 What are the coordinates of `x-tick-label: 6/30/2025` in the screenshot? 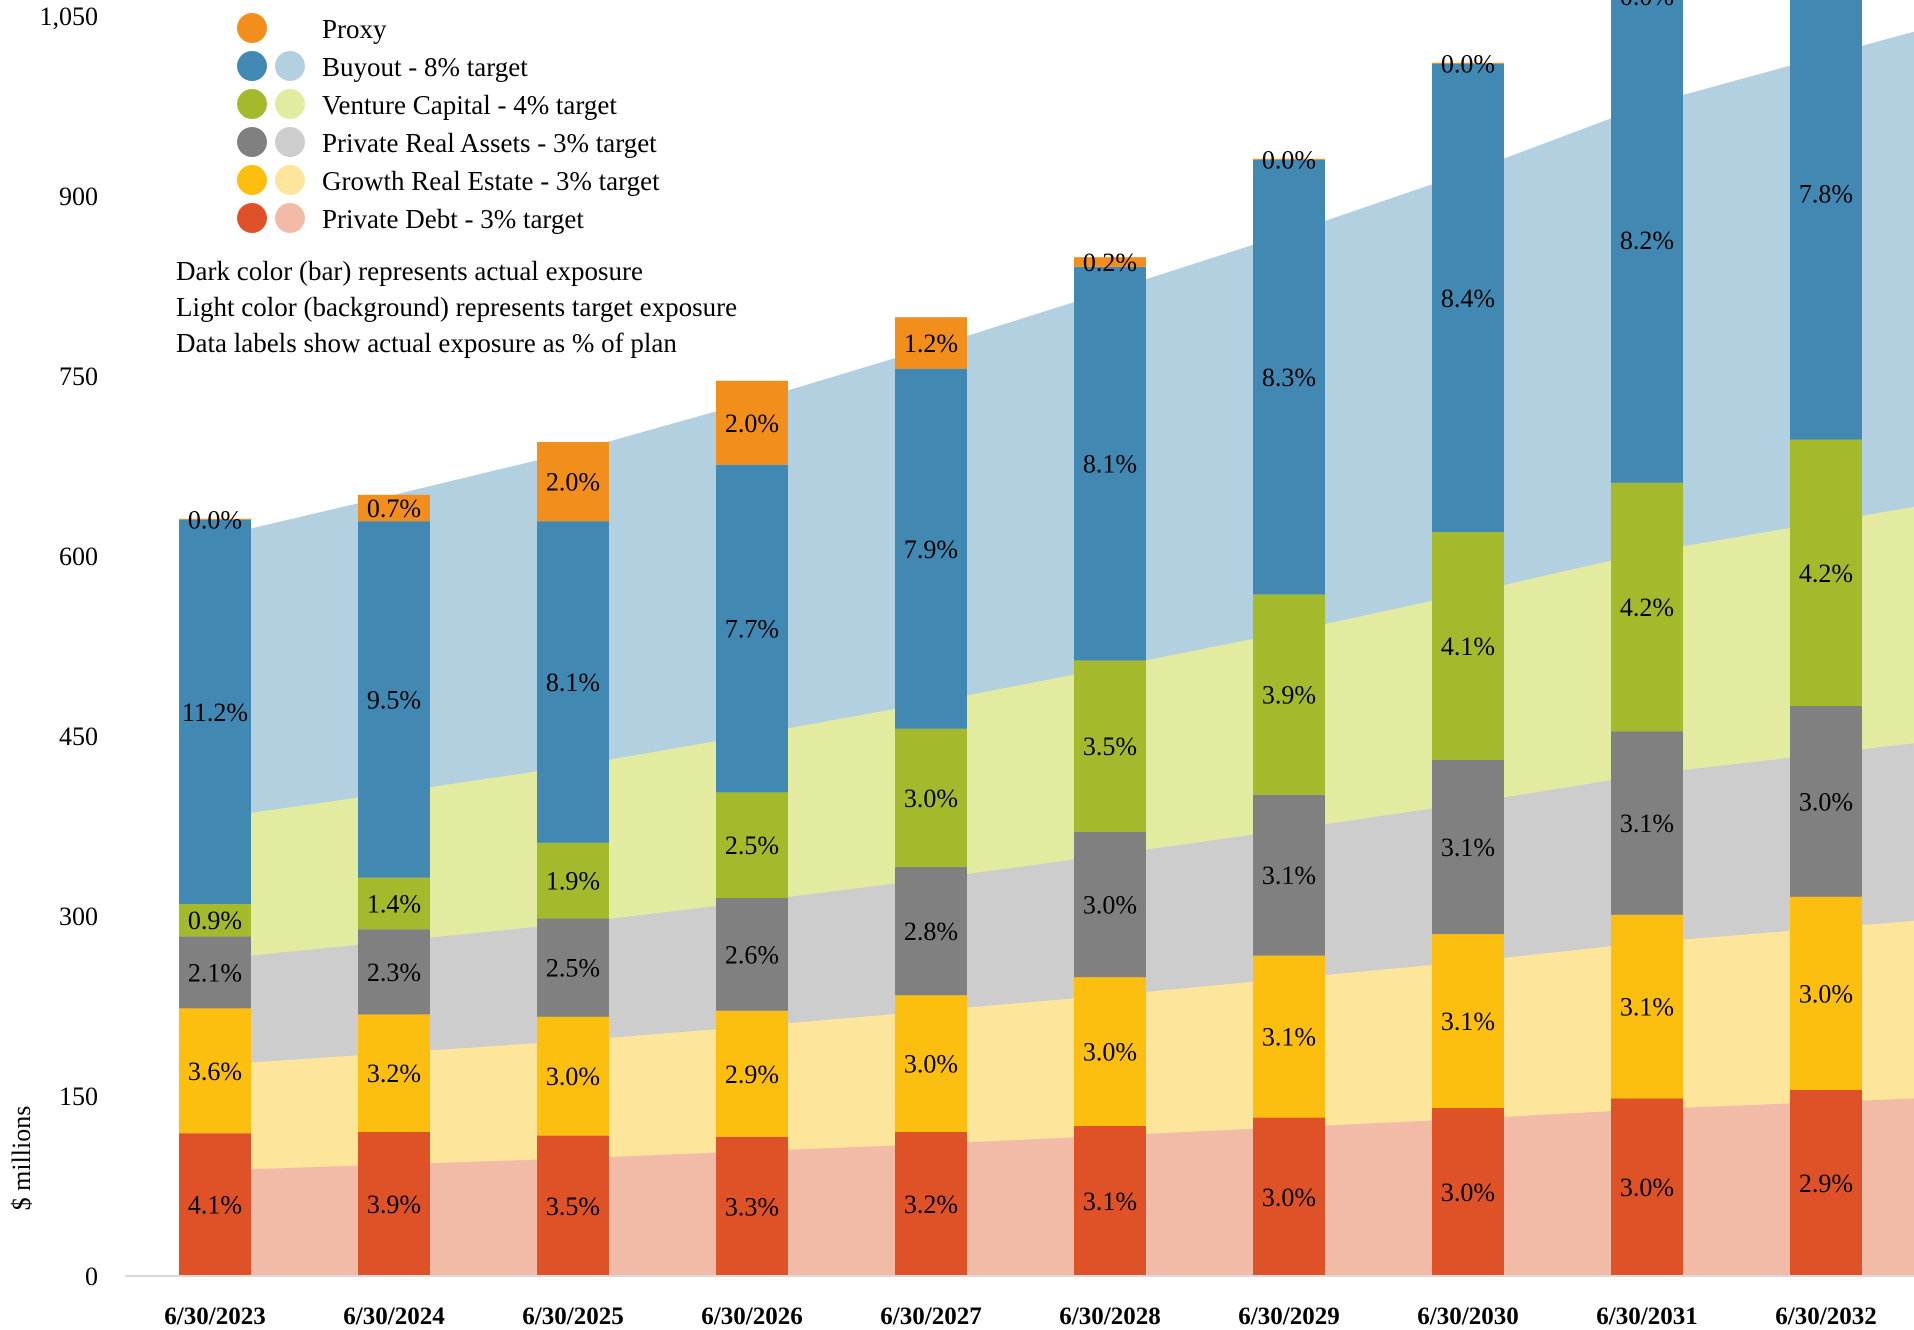 It's located at (572, 1316).